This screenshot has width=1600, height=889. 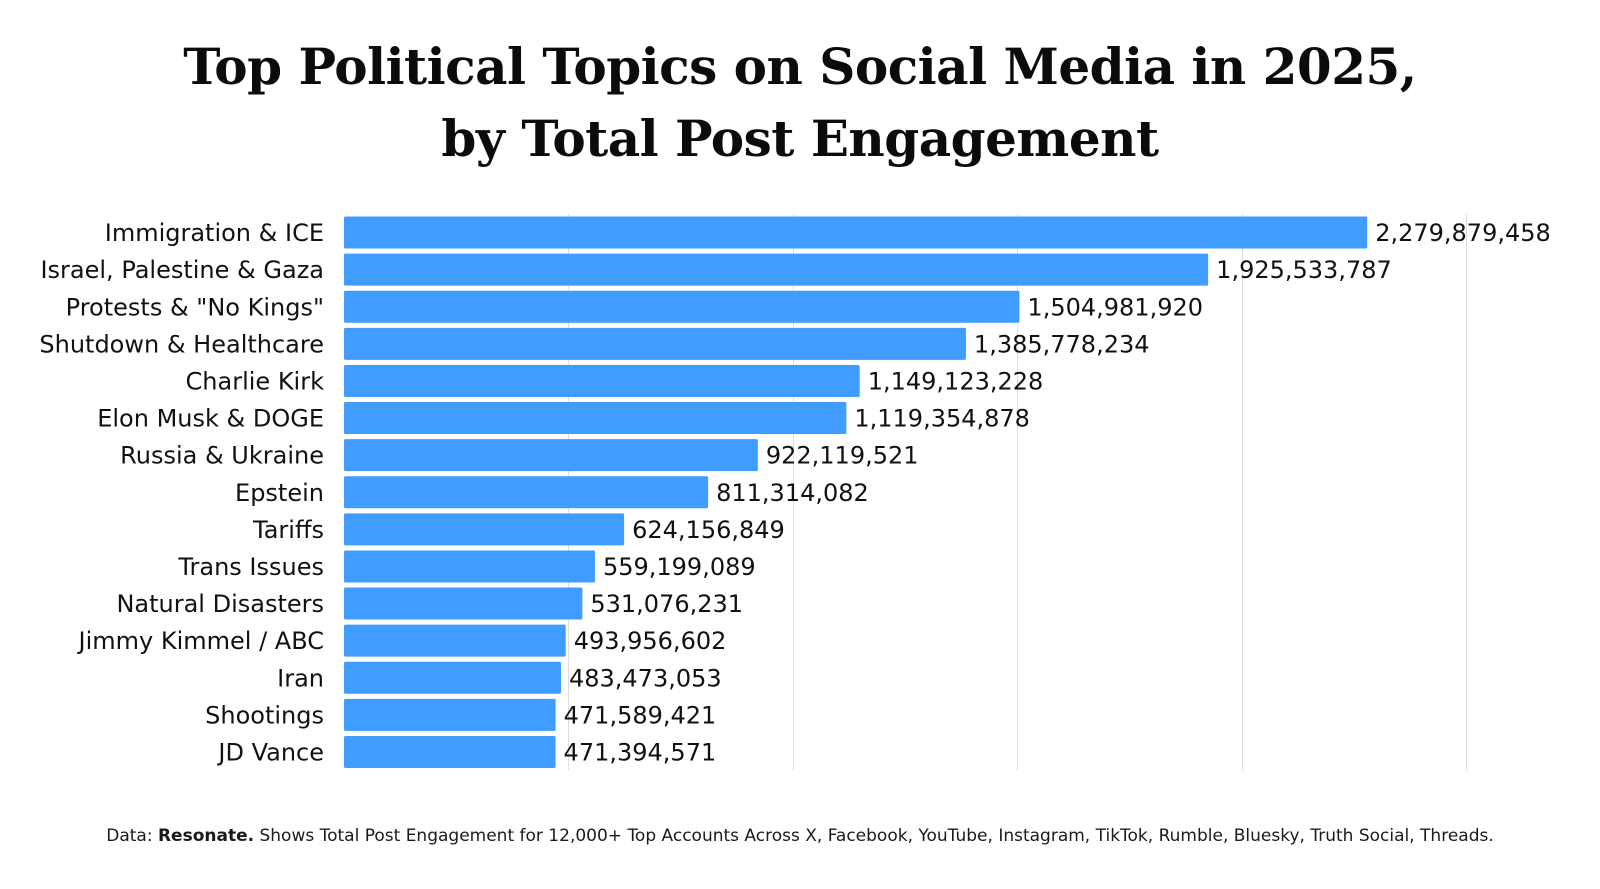 I want to click on category-label: Israel, Palestine & Gaza, so click(x=182, y=270).